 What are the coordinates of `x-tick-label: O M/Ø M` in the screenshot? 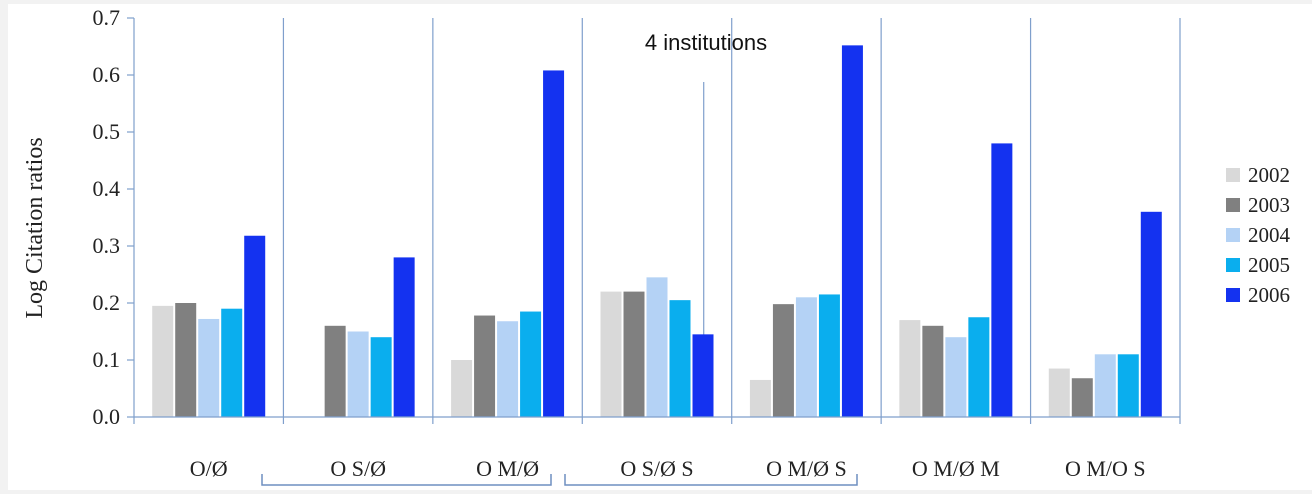 It's located at (956, 468).